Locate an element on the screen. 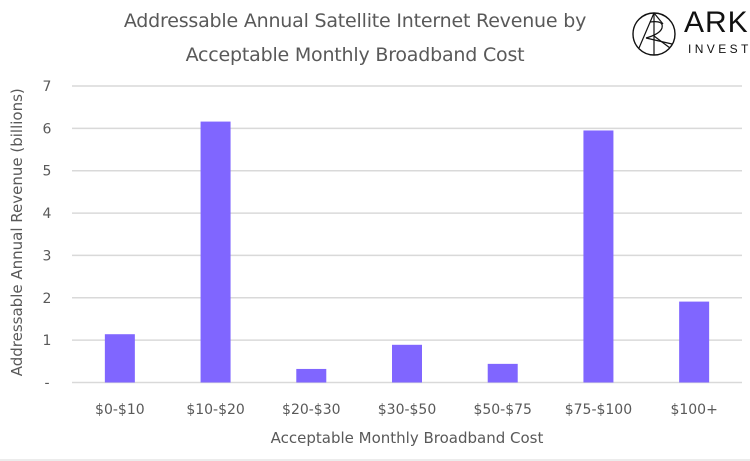  chart-title-line-2: Acceptable Monthly Broadband Cost is located at coordinates (355, 55).